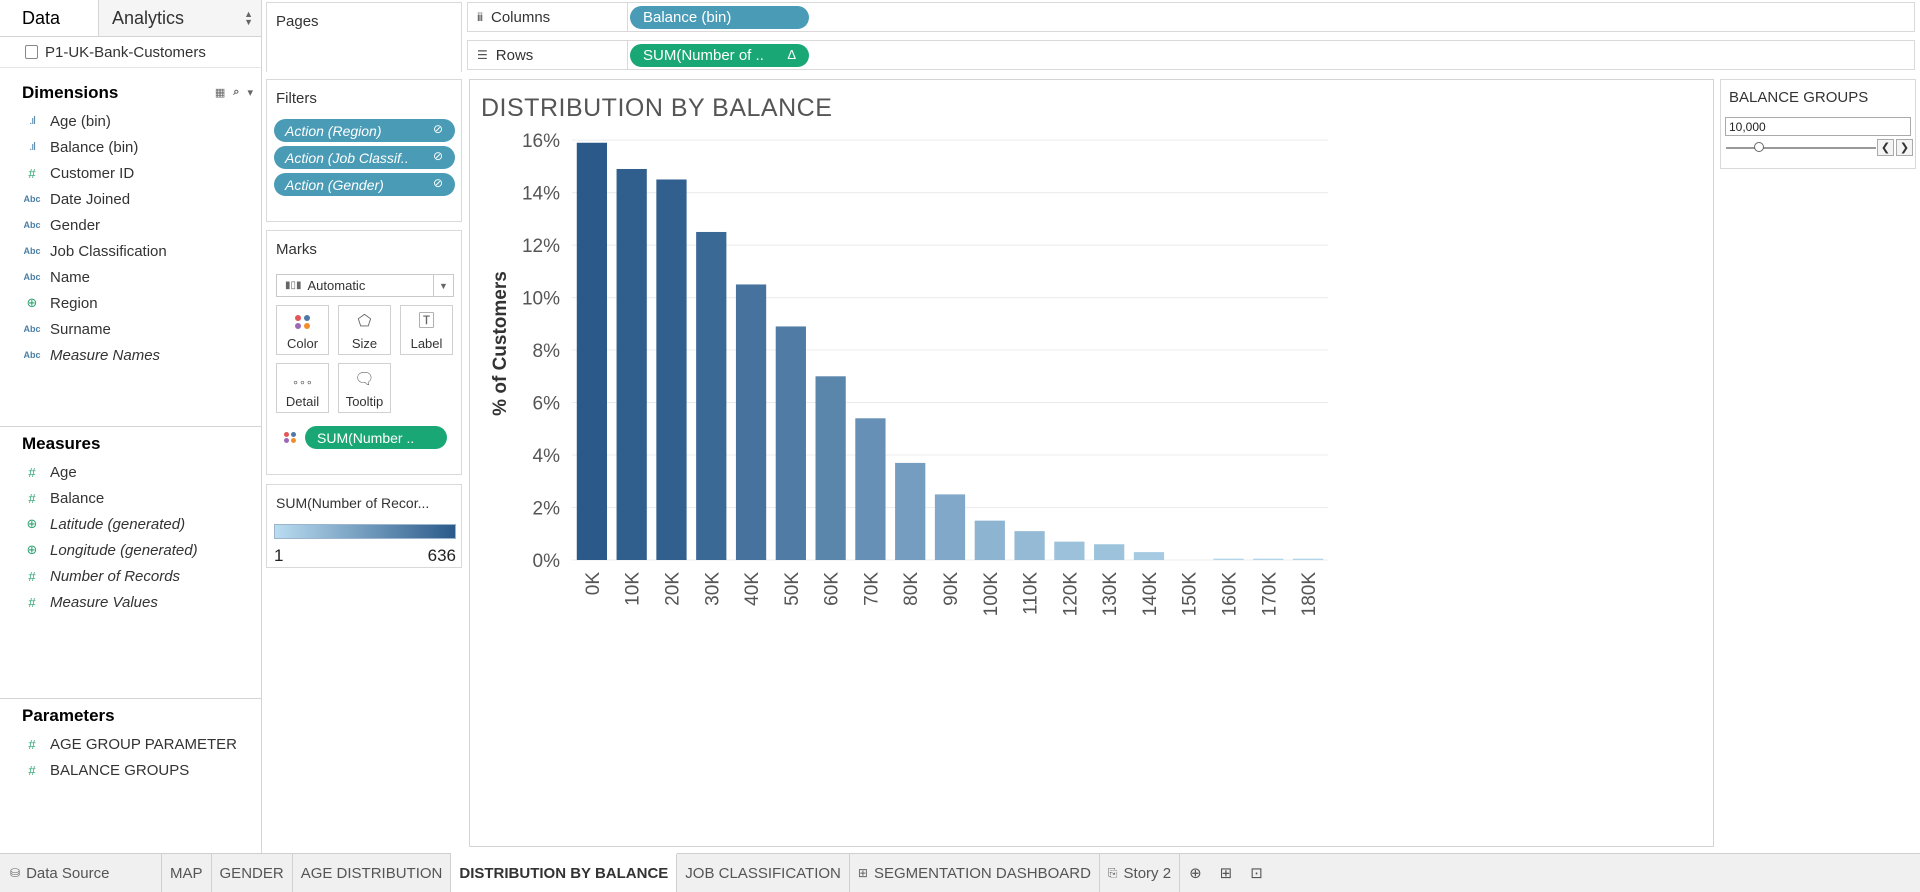 This screenshot has width=1920, height=892. I want to click on detail-button: ∘∘∘ Detail, so click(302, 388).